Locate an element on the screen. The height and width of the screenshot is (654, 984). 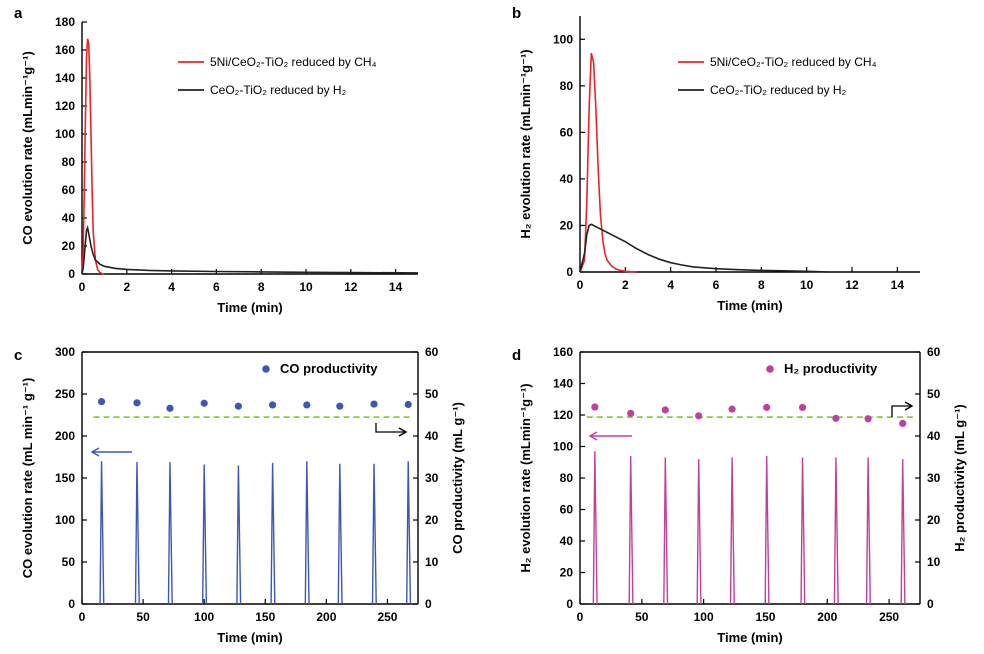
legend-marker is located at coordinates (266, 369).